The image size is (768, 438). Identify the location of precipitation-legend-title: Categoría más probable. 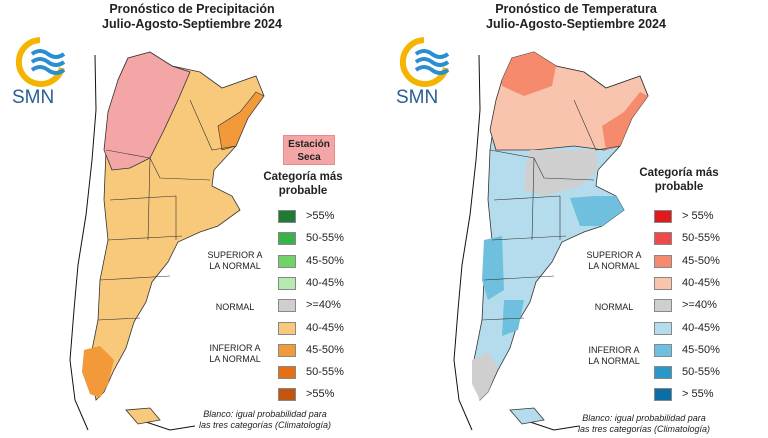
(303, 184).